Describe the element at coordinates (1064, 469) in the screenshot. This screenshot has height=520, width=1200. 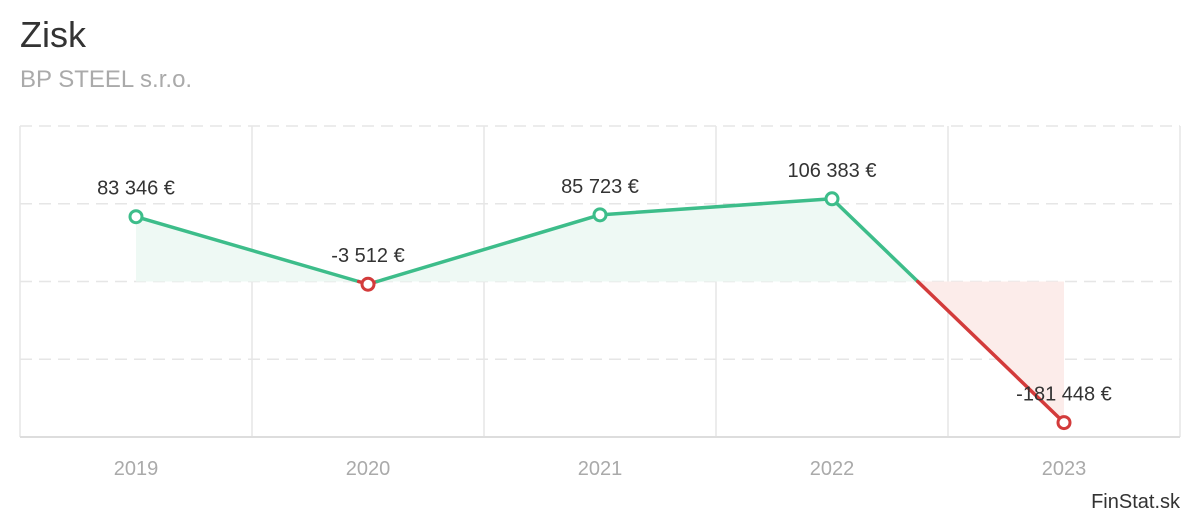
I see `x-tick-label-2023: 2023` at that location.